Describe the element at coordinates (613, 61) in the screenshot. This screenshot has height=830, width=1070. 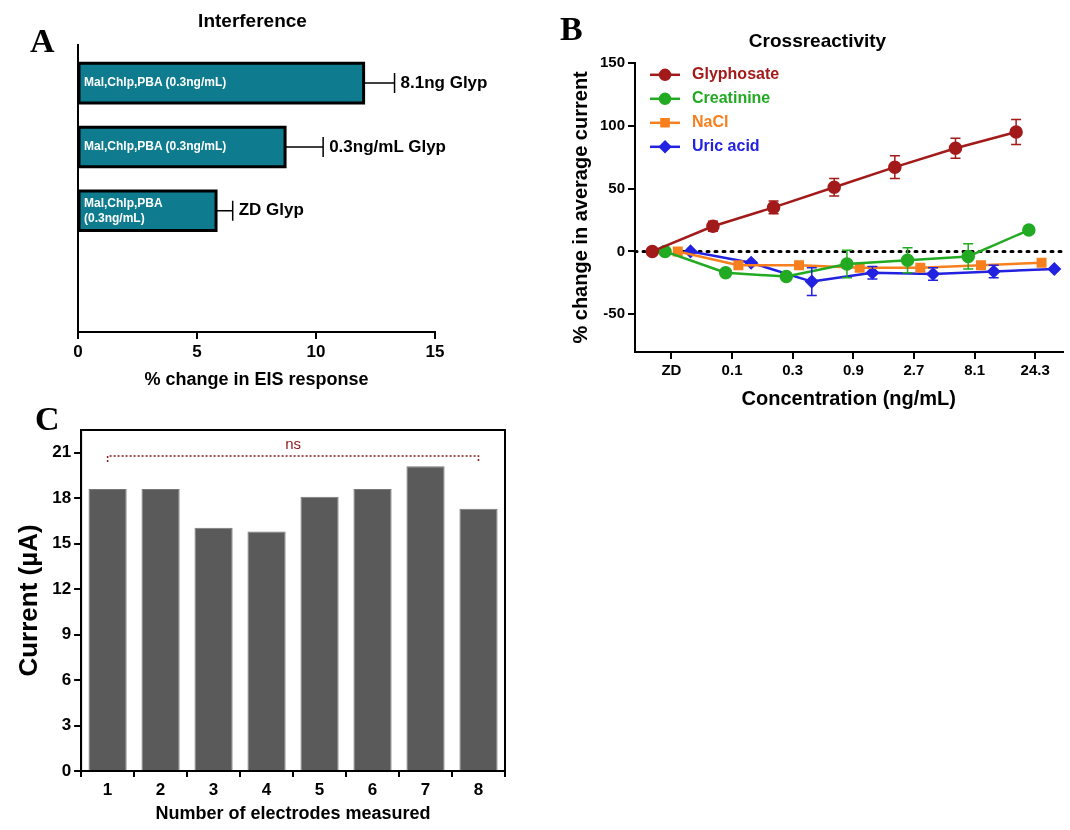
I see `y-tick-label: 150` at that location.